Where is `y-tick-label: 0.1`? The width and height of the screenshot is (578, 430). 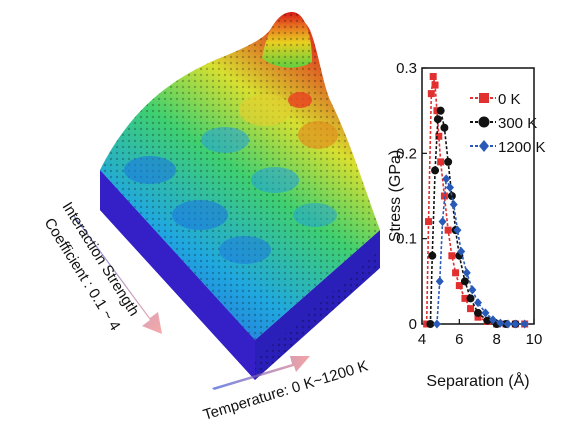 y-tick-label: 0.1 is located at coordinates (406, 239).